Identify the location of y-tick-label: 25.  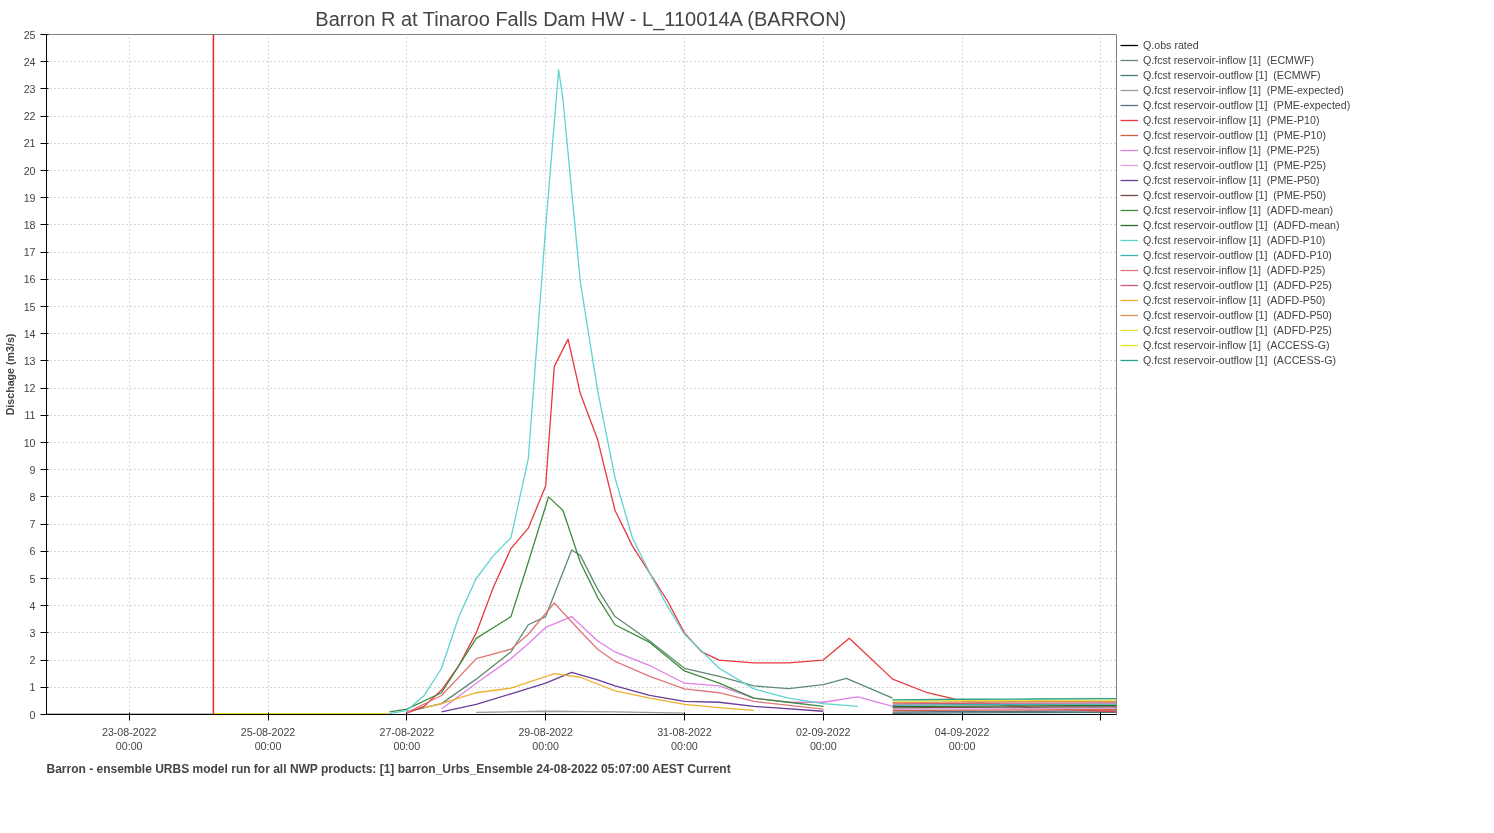
(29, 34).